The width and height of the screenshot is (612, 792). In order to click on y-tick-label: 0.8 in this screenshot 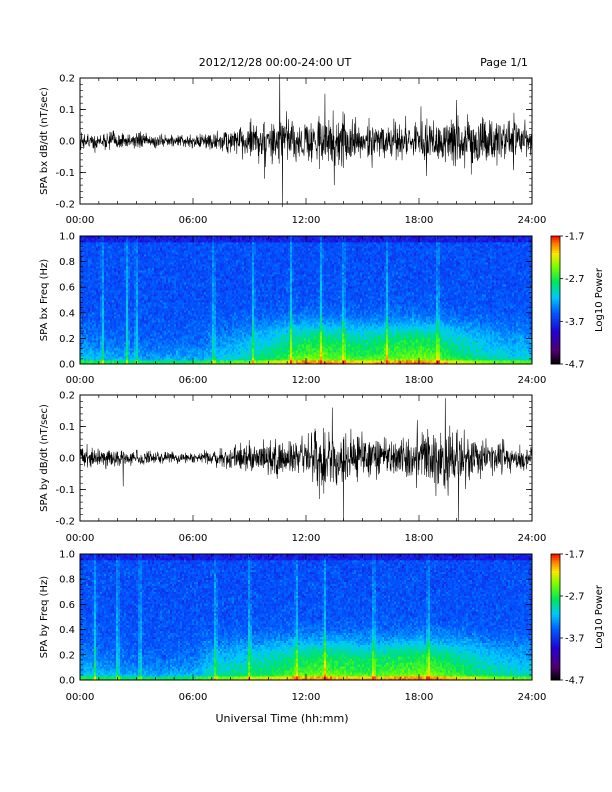, I will do `click(67, 262)`.